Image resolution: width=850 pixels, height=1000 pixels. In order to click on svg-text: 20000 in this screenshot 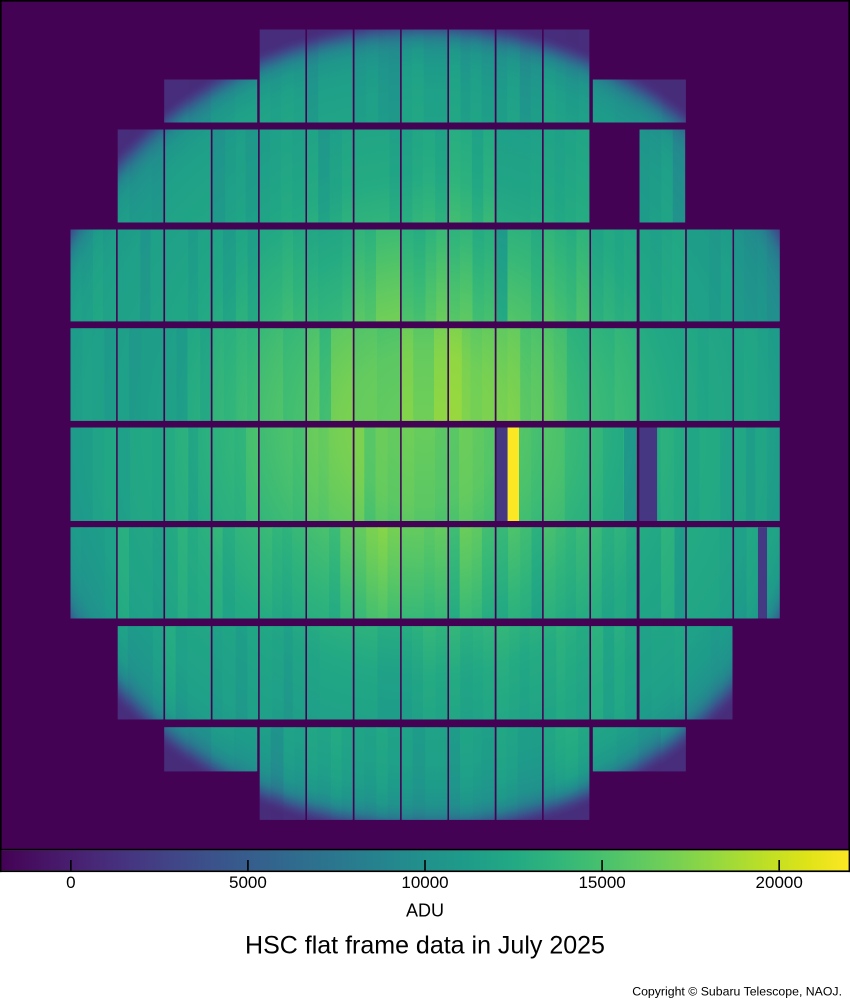, I will do `click(779, 882)`.